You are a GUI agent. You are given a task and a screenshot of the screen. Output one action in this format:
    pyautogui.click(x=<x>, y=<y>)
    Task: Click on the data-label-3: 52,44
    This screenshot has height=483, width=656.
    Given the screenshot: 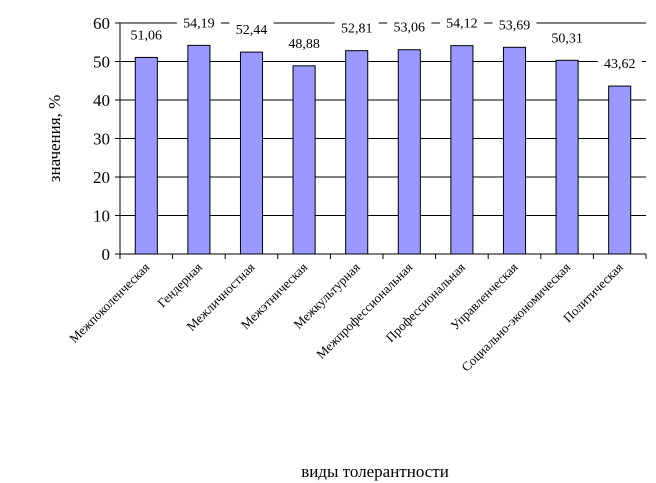 What is the action you would take?
    pyautogui.click(x=252, y=30)
    